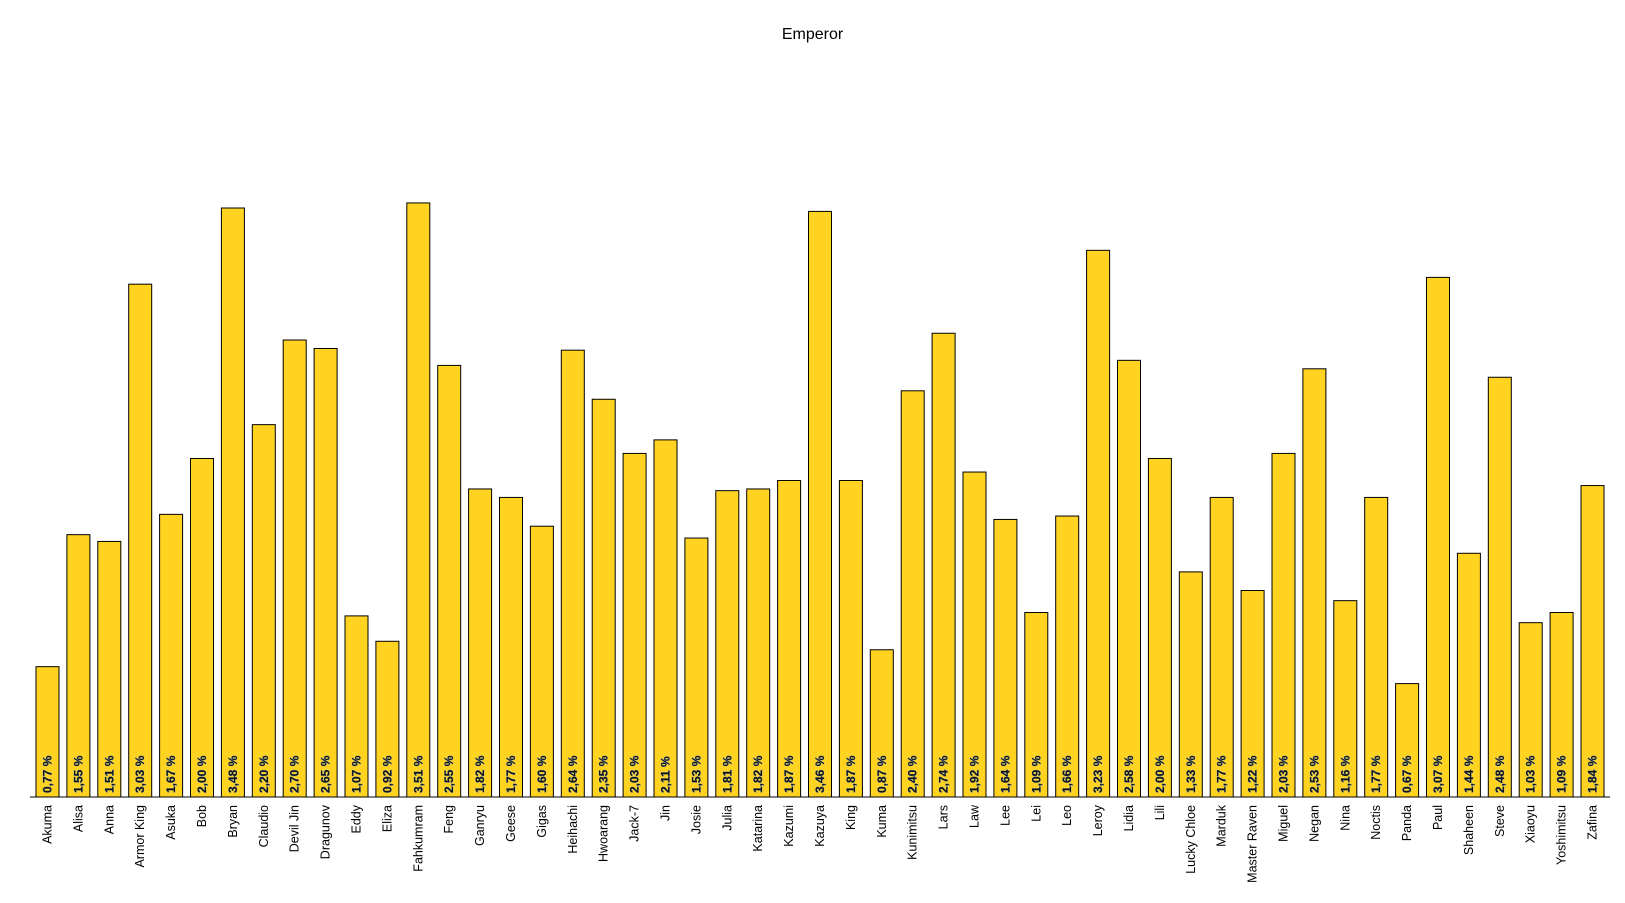 The width and height of the screenshot is (1625, 903). Describe the element at coordinates (1283, 625) in the screenshot. I see `bar-miguel` at that location.